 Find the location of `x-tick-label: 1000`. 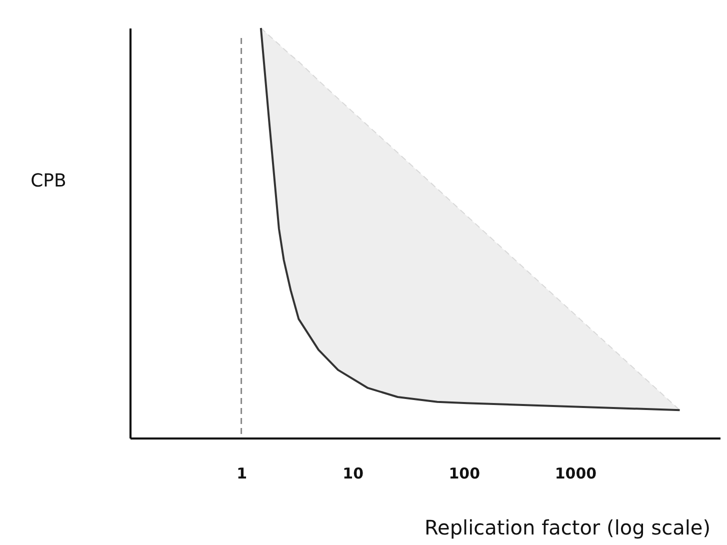

x-tick-label: 1000 is located at coordinates (575, 473).